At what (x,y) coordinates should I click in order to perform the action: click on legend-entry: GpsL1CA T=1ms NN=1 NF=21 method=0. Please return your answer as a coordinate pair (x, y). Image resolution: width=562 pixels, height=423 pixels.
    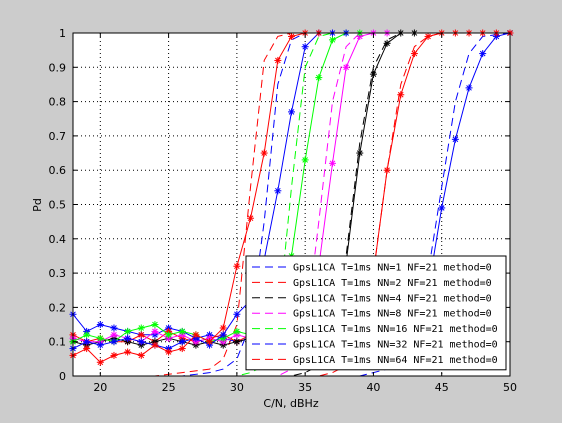
    Looking at the image, I should click on (392, 268).